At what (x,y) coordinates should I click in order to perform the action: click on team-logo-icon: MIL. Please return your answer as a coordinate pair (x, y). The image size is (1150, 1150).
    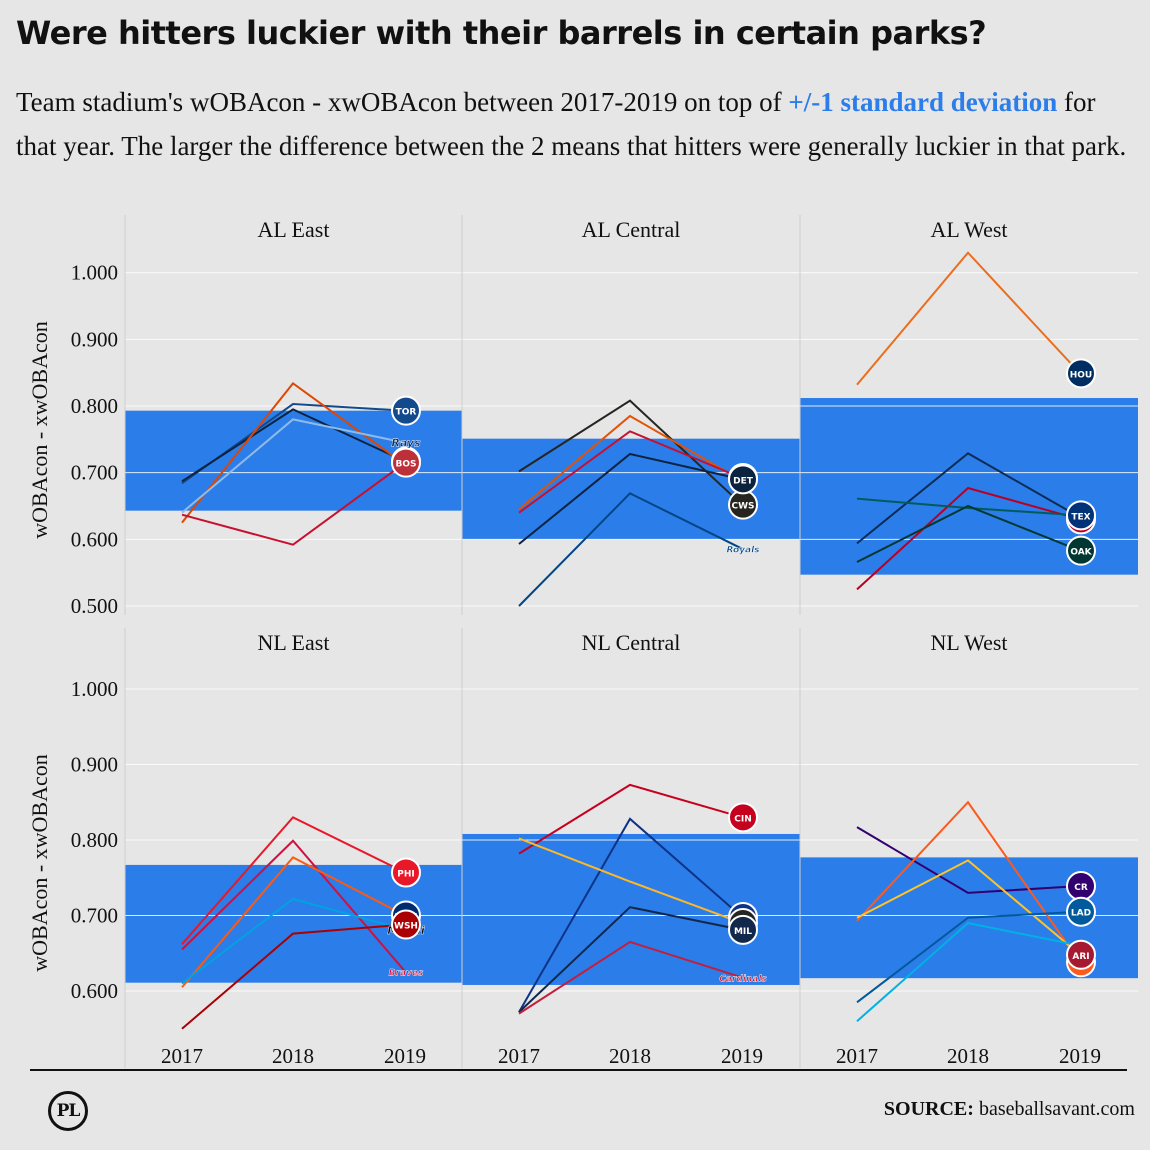
    Looking at the image, I should click on (743, 929).